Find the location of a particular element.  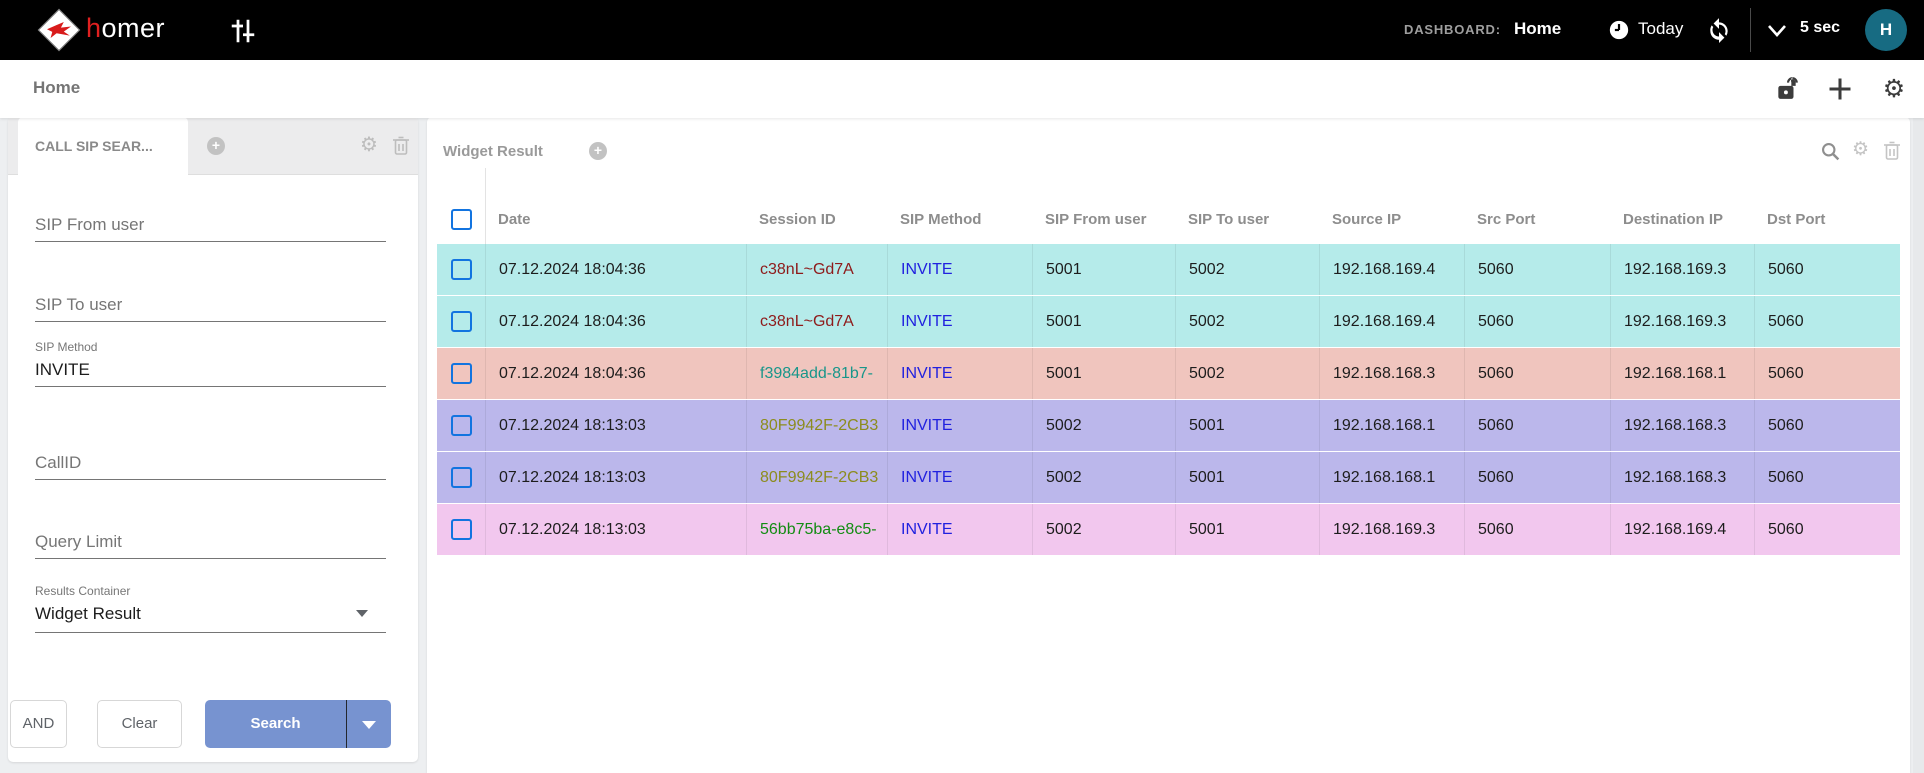

sip-method-input is located at coordinates (210, 372).